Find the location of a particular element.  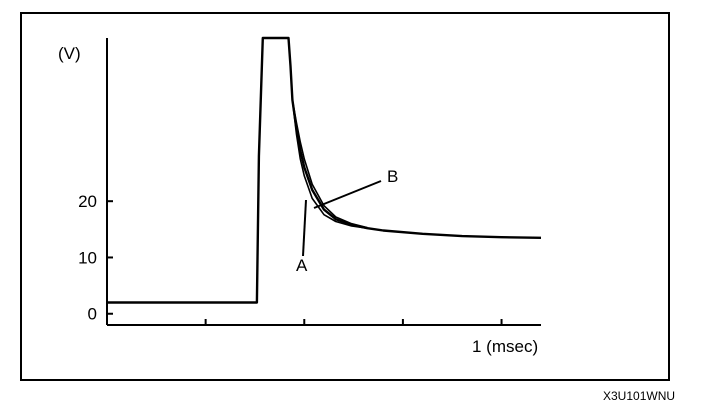

x-axis-label: 1 (msec) is located at coordinates (505, 346).